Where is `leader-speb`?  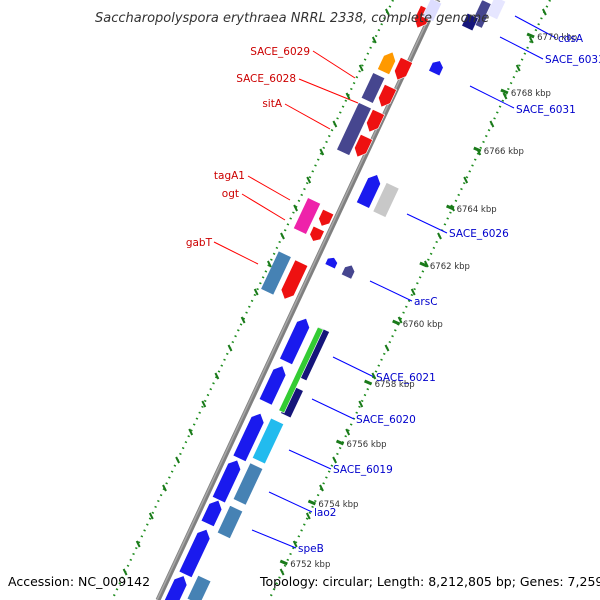 leader-speb is located at coordinates (274, 539).